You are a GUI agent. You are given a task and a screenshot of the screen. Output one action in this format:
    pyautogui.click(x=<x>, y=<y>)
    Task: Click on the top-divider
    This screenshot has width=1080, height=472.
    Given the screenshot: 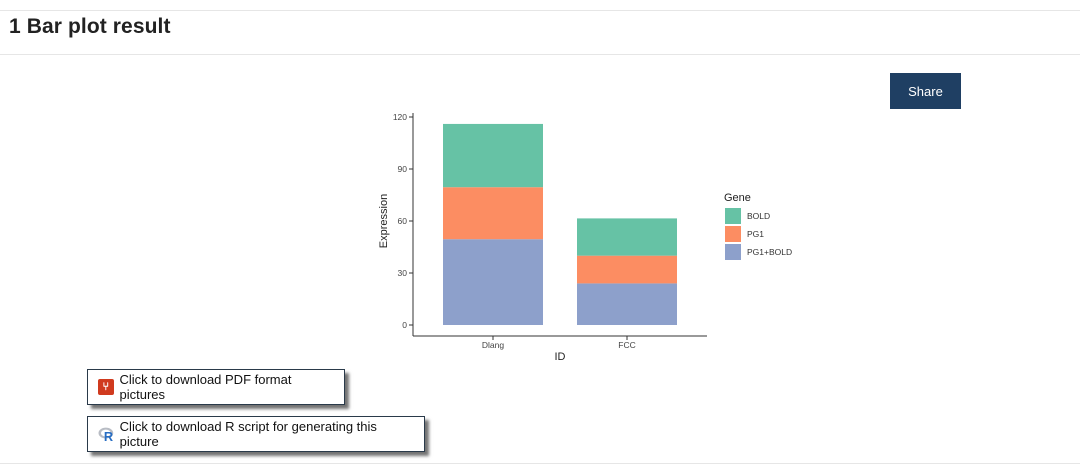 What is the action you would take?
    pyautogui.click(x=540, y=10)
    